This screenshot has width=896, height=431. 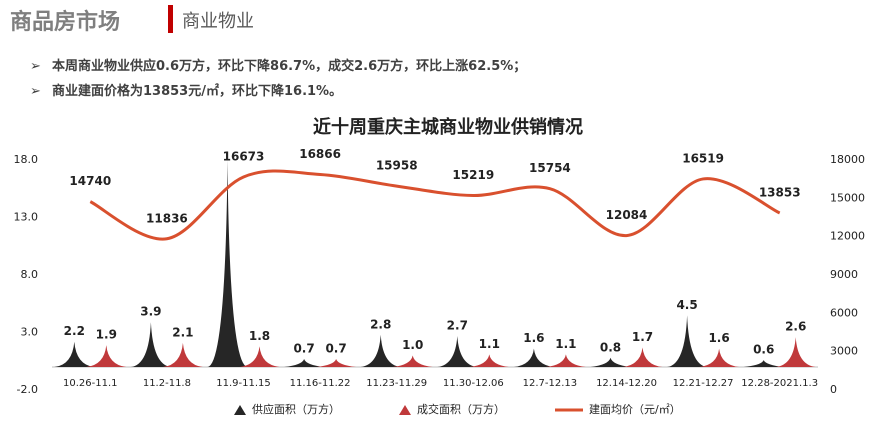 What do you see at coordinates (243, 383) in the screenshot?
I see `x-tick-label: 11.9-11.15` at bounding box center [243, 383].